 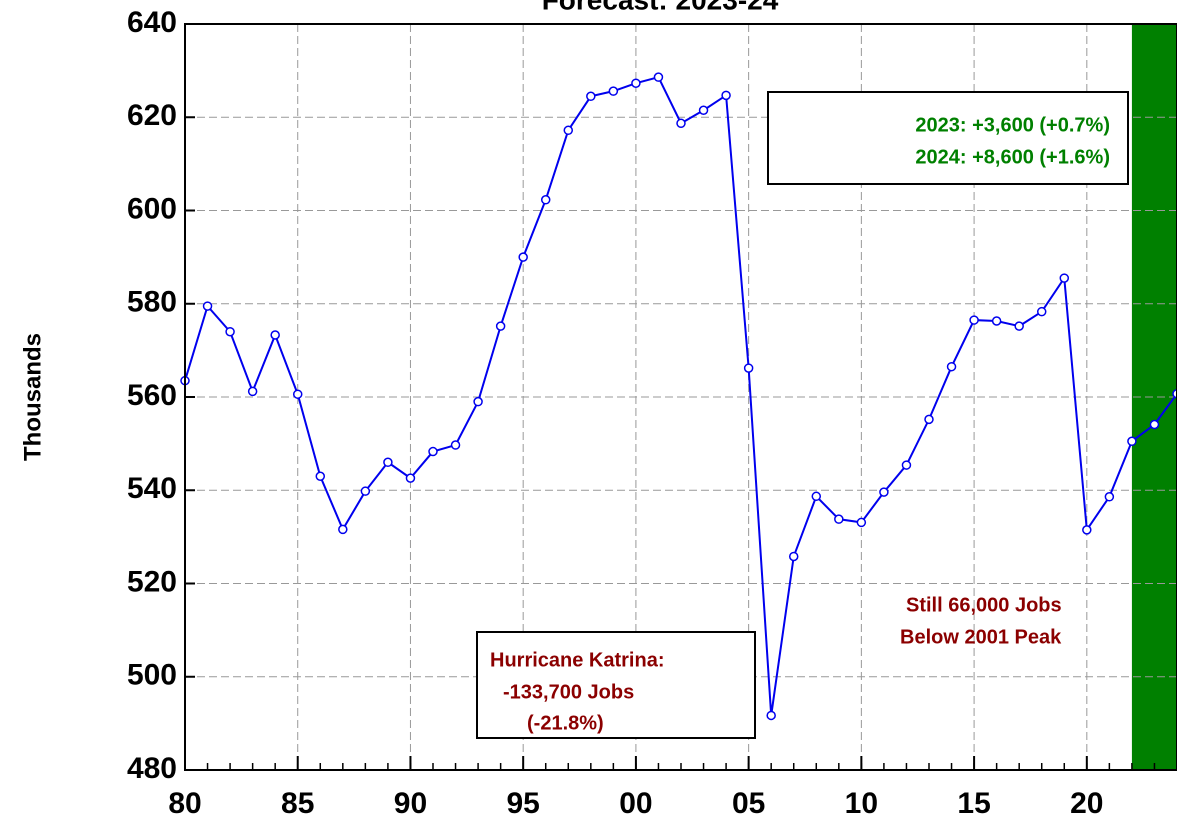 I want to click on x-tick-label: 00, so click(x=635, y=803).